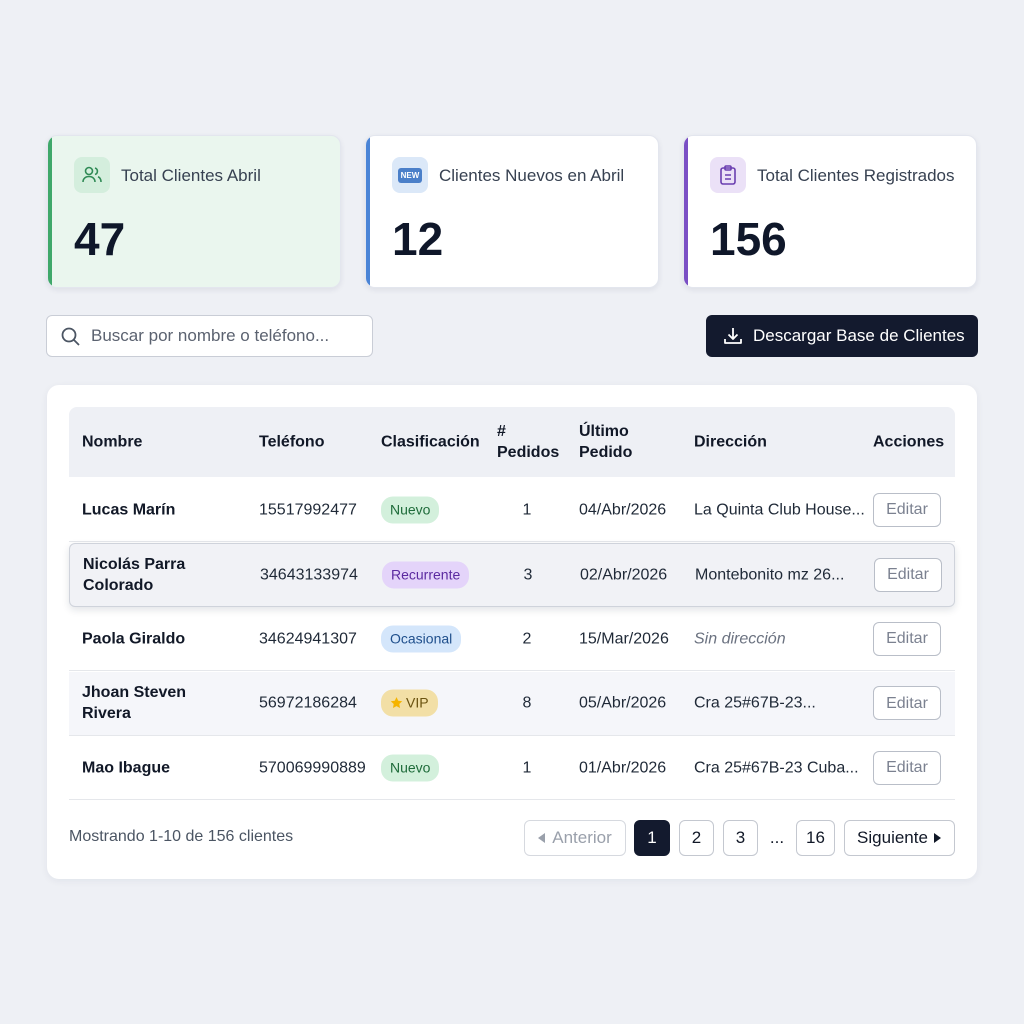 The width and height of the screenshot is (1024, 1024). What do you see at coordinates (134, 703) in the screenshot?
I see `client-name: Jhoan Steven Rivera` at bounding box center [134, 703].